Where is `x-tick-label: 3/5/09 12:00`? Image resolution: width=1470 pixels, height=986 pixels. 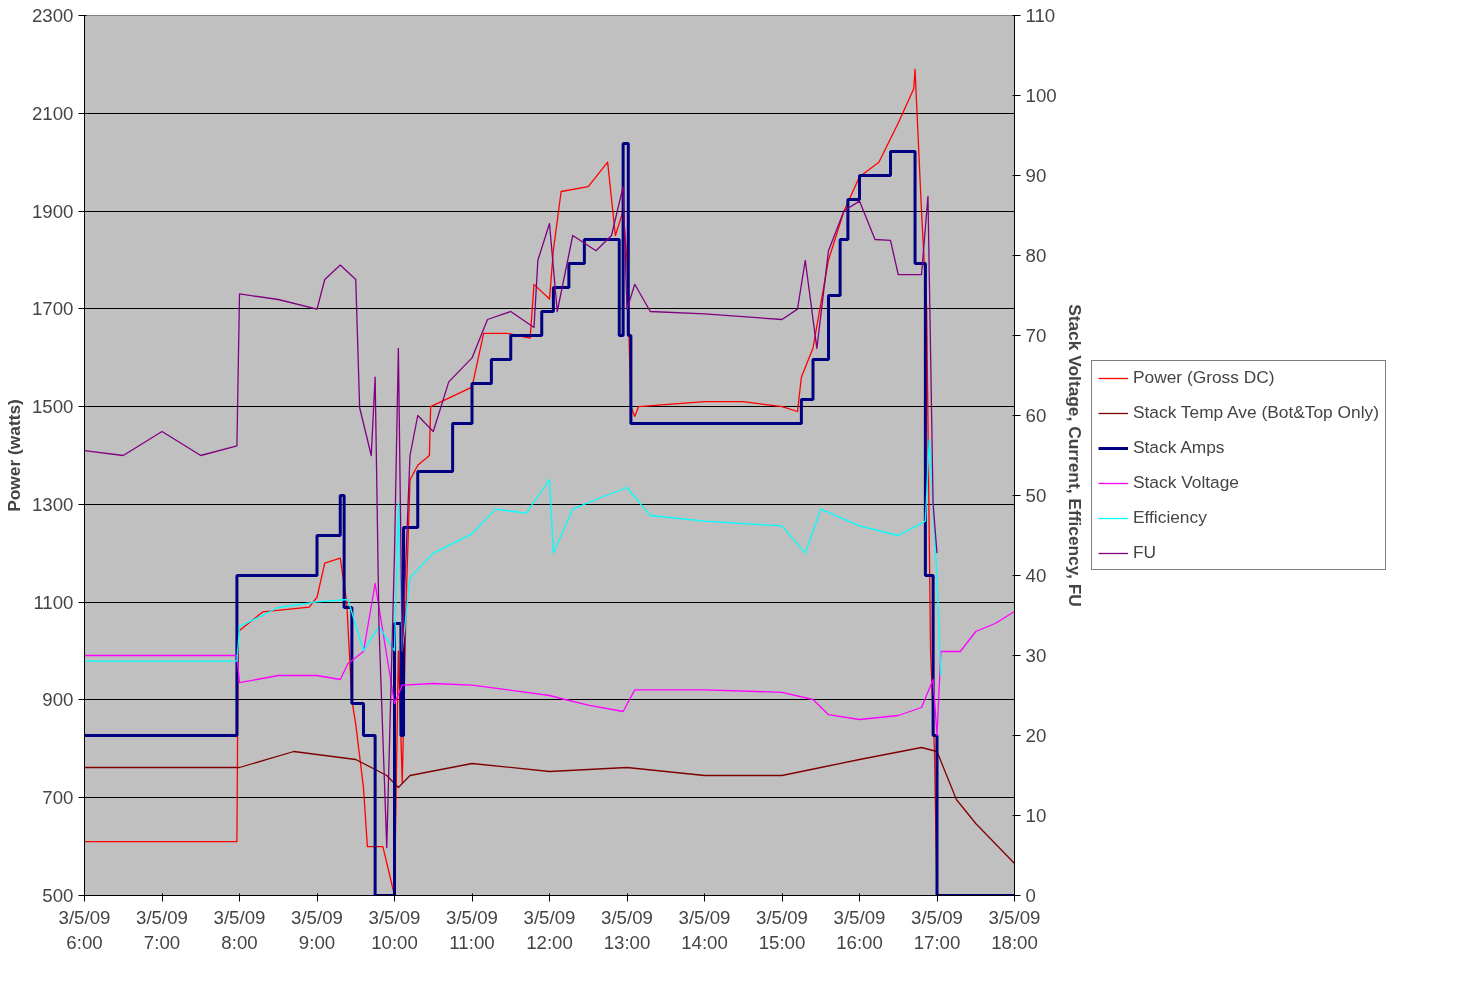 x-tick-label: 3/5/09 12:00 is located at coordinates (549, 929).